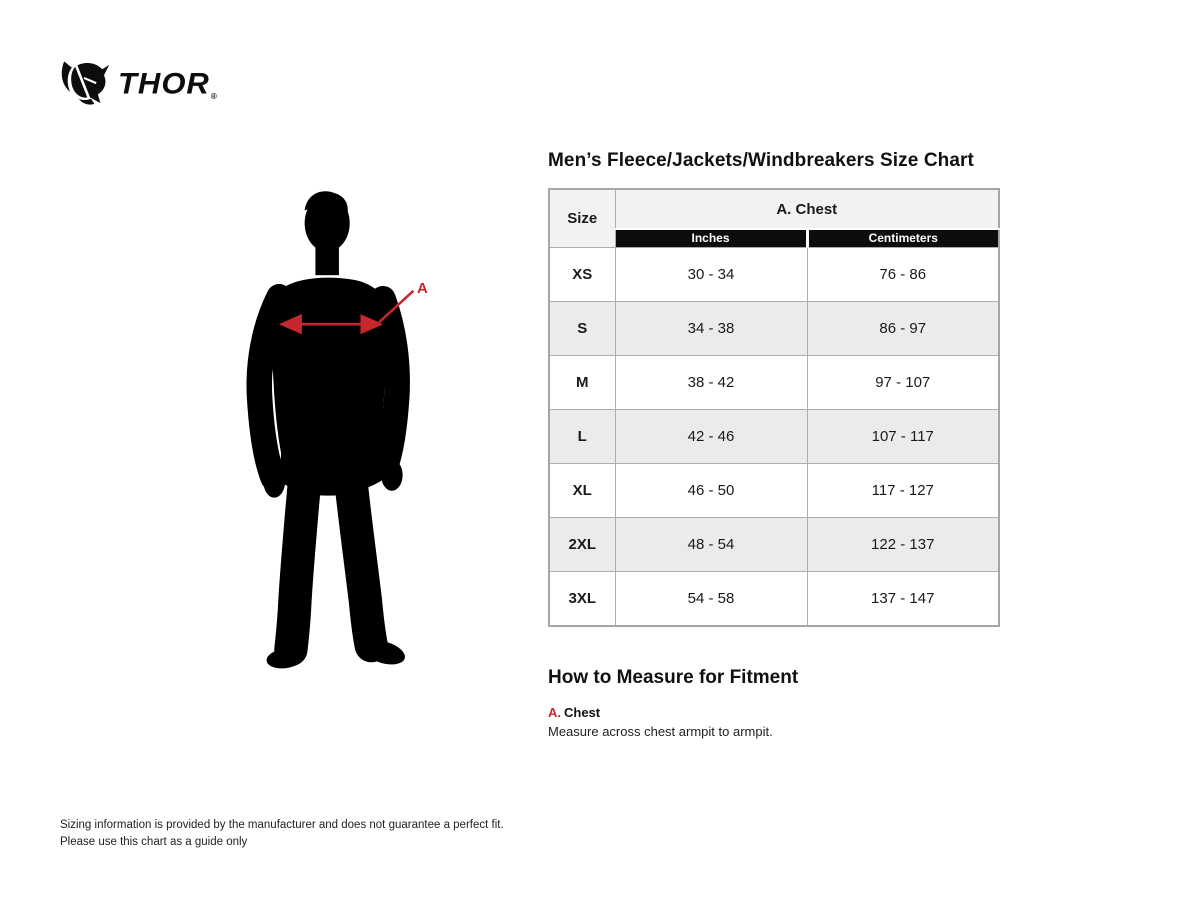 This screenshot has width=1200, height=900. I want to click on inches-value: 34 - 38, so click(711, 328).